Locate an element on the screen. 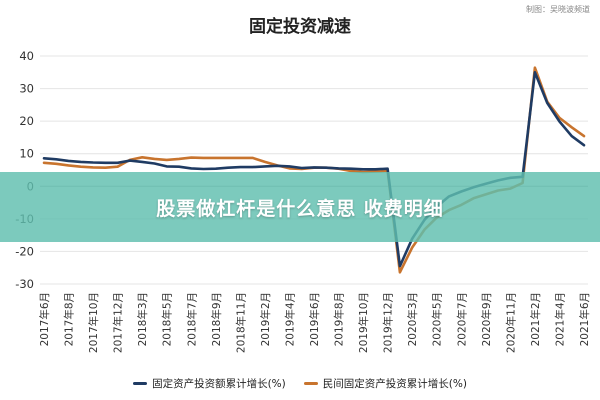 This screenshot has width=600, height=400. x-tick-label: 2018年11月 is located at coordinates (240, 322).